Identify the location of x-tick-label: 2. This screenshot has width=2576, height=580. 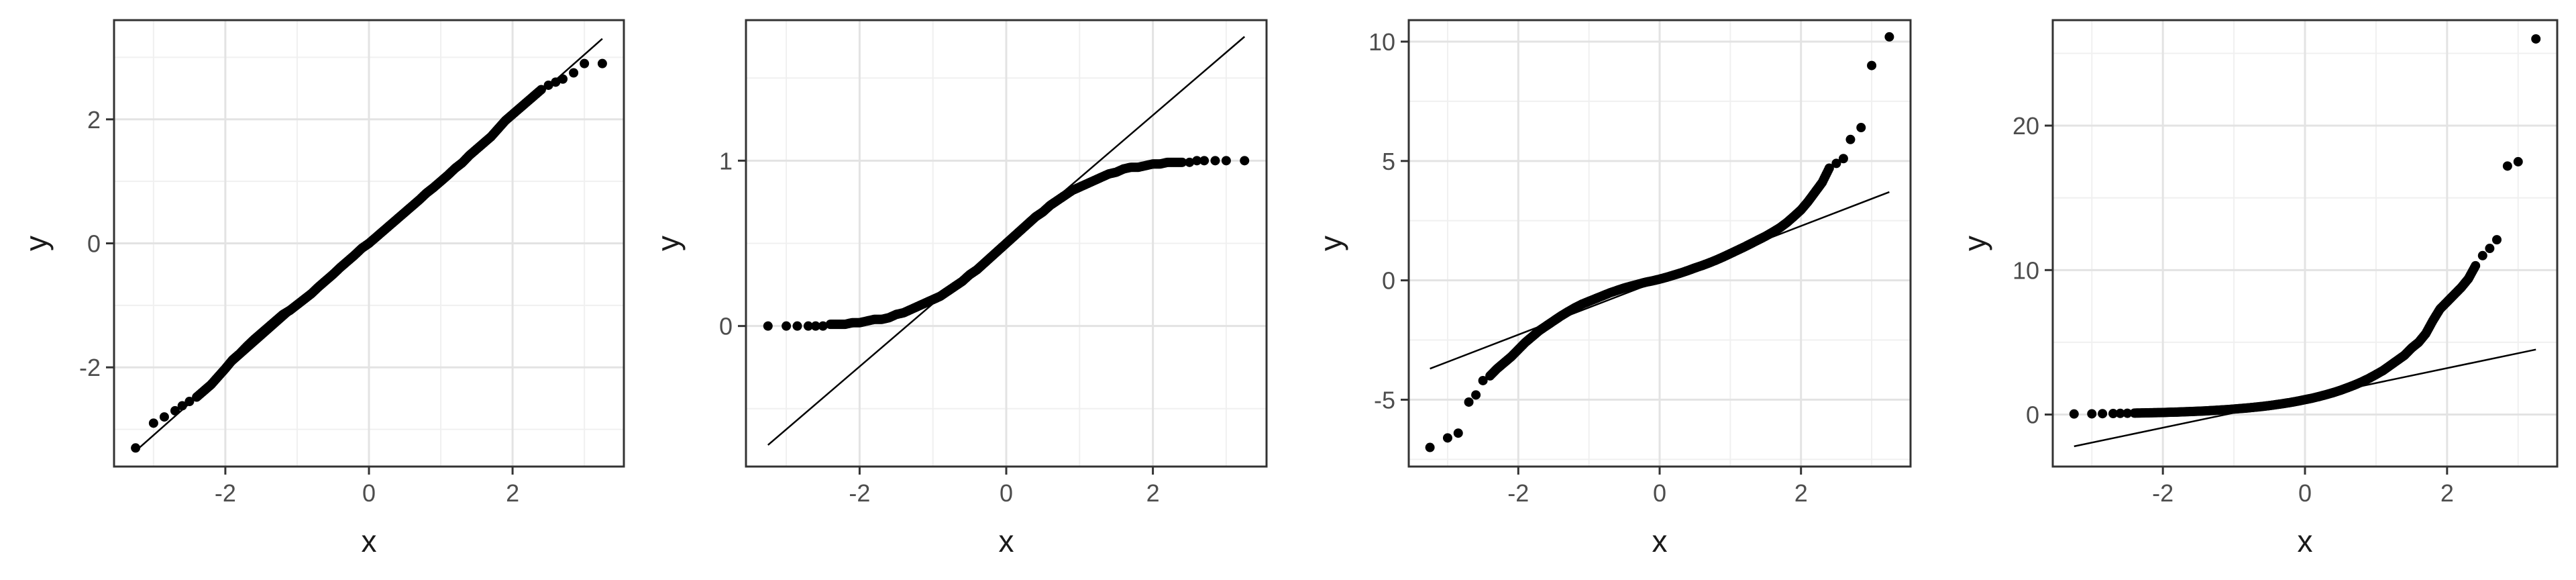
(2447, 493).